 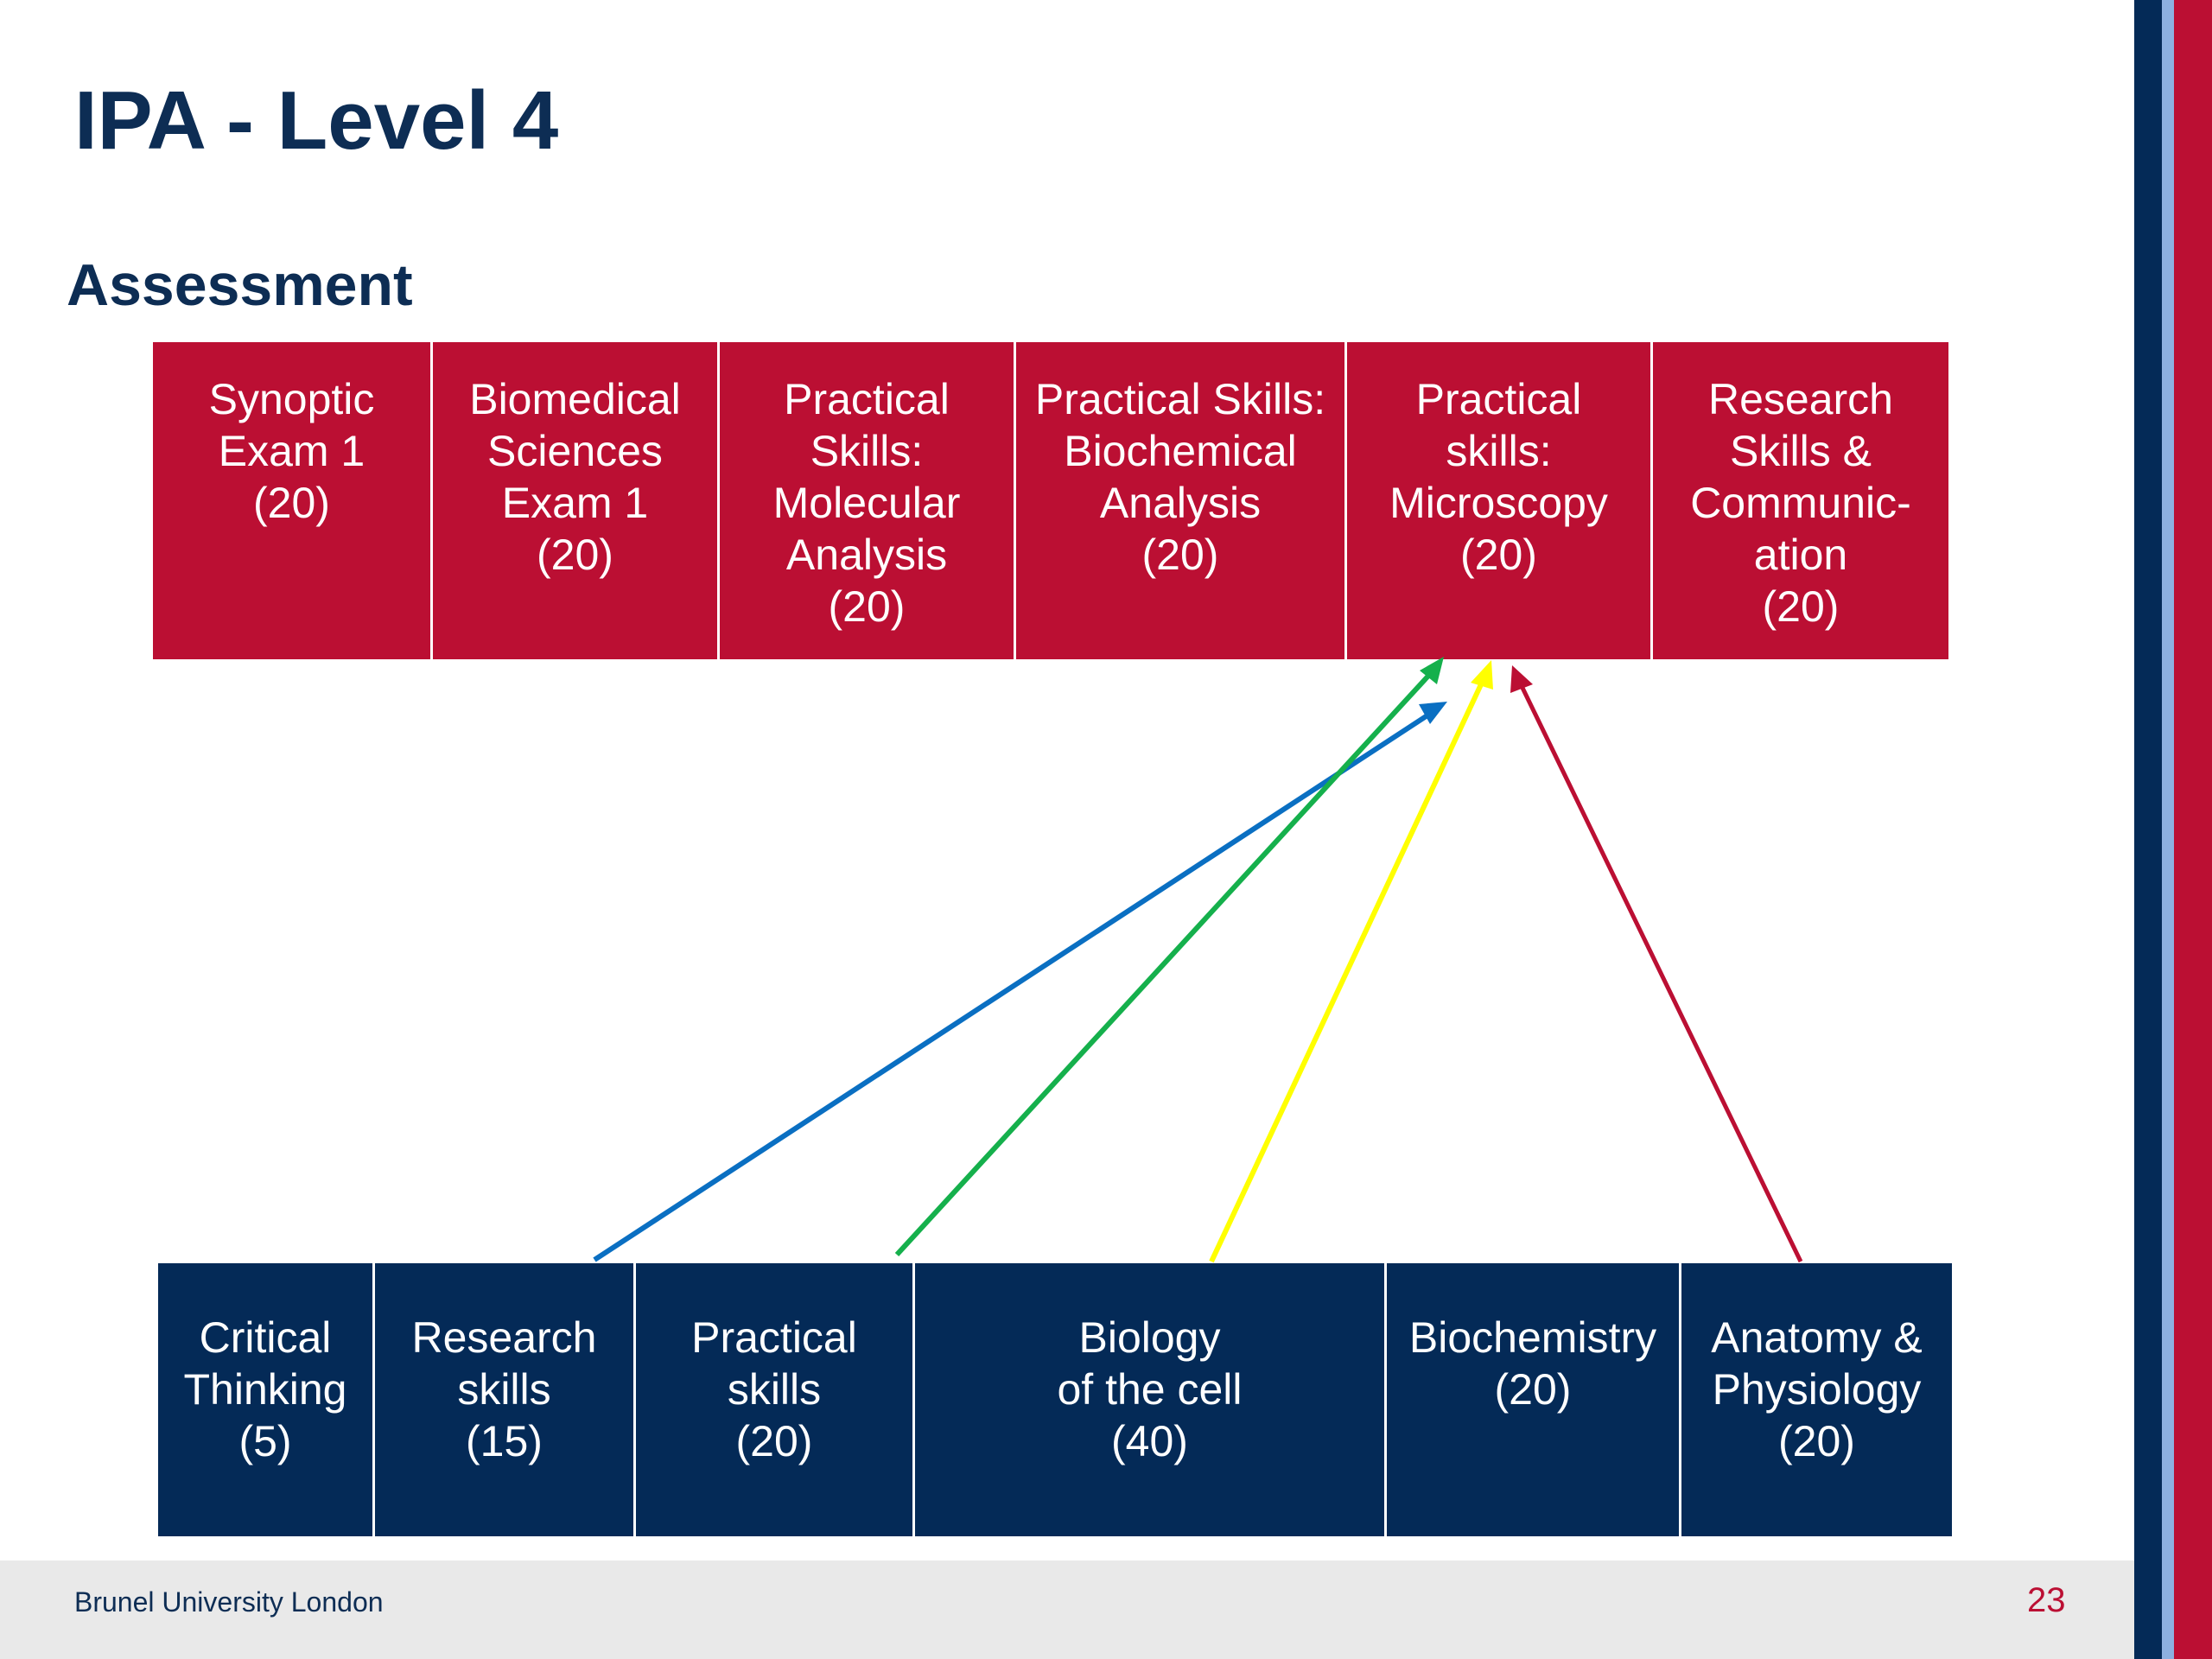 What do you see at coordinates (576, 500) in the screenshot?
I see `assessment-box-biomedical-sciences-exam: Biomedical Sciences Exam 1 (20)` at bounding box center [576, 500].